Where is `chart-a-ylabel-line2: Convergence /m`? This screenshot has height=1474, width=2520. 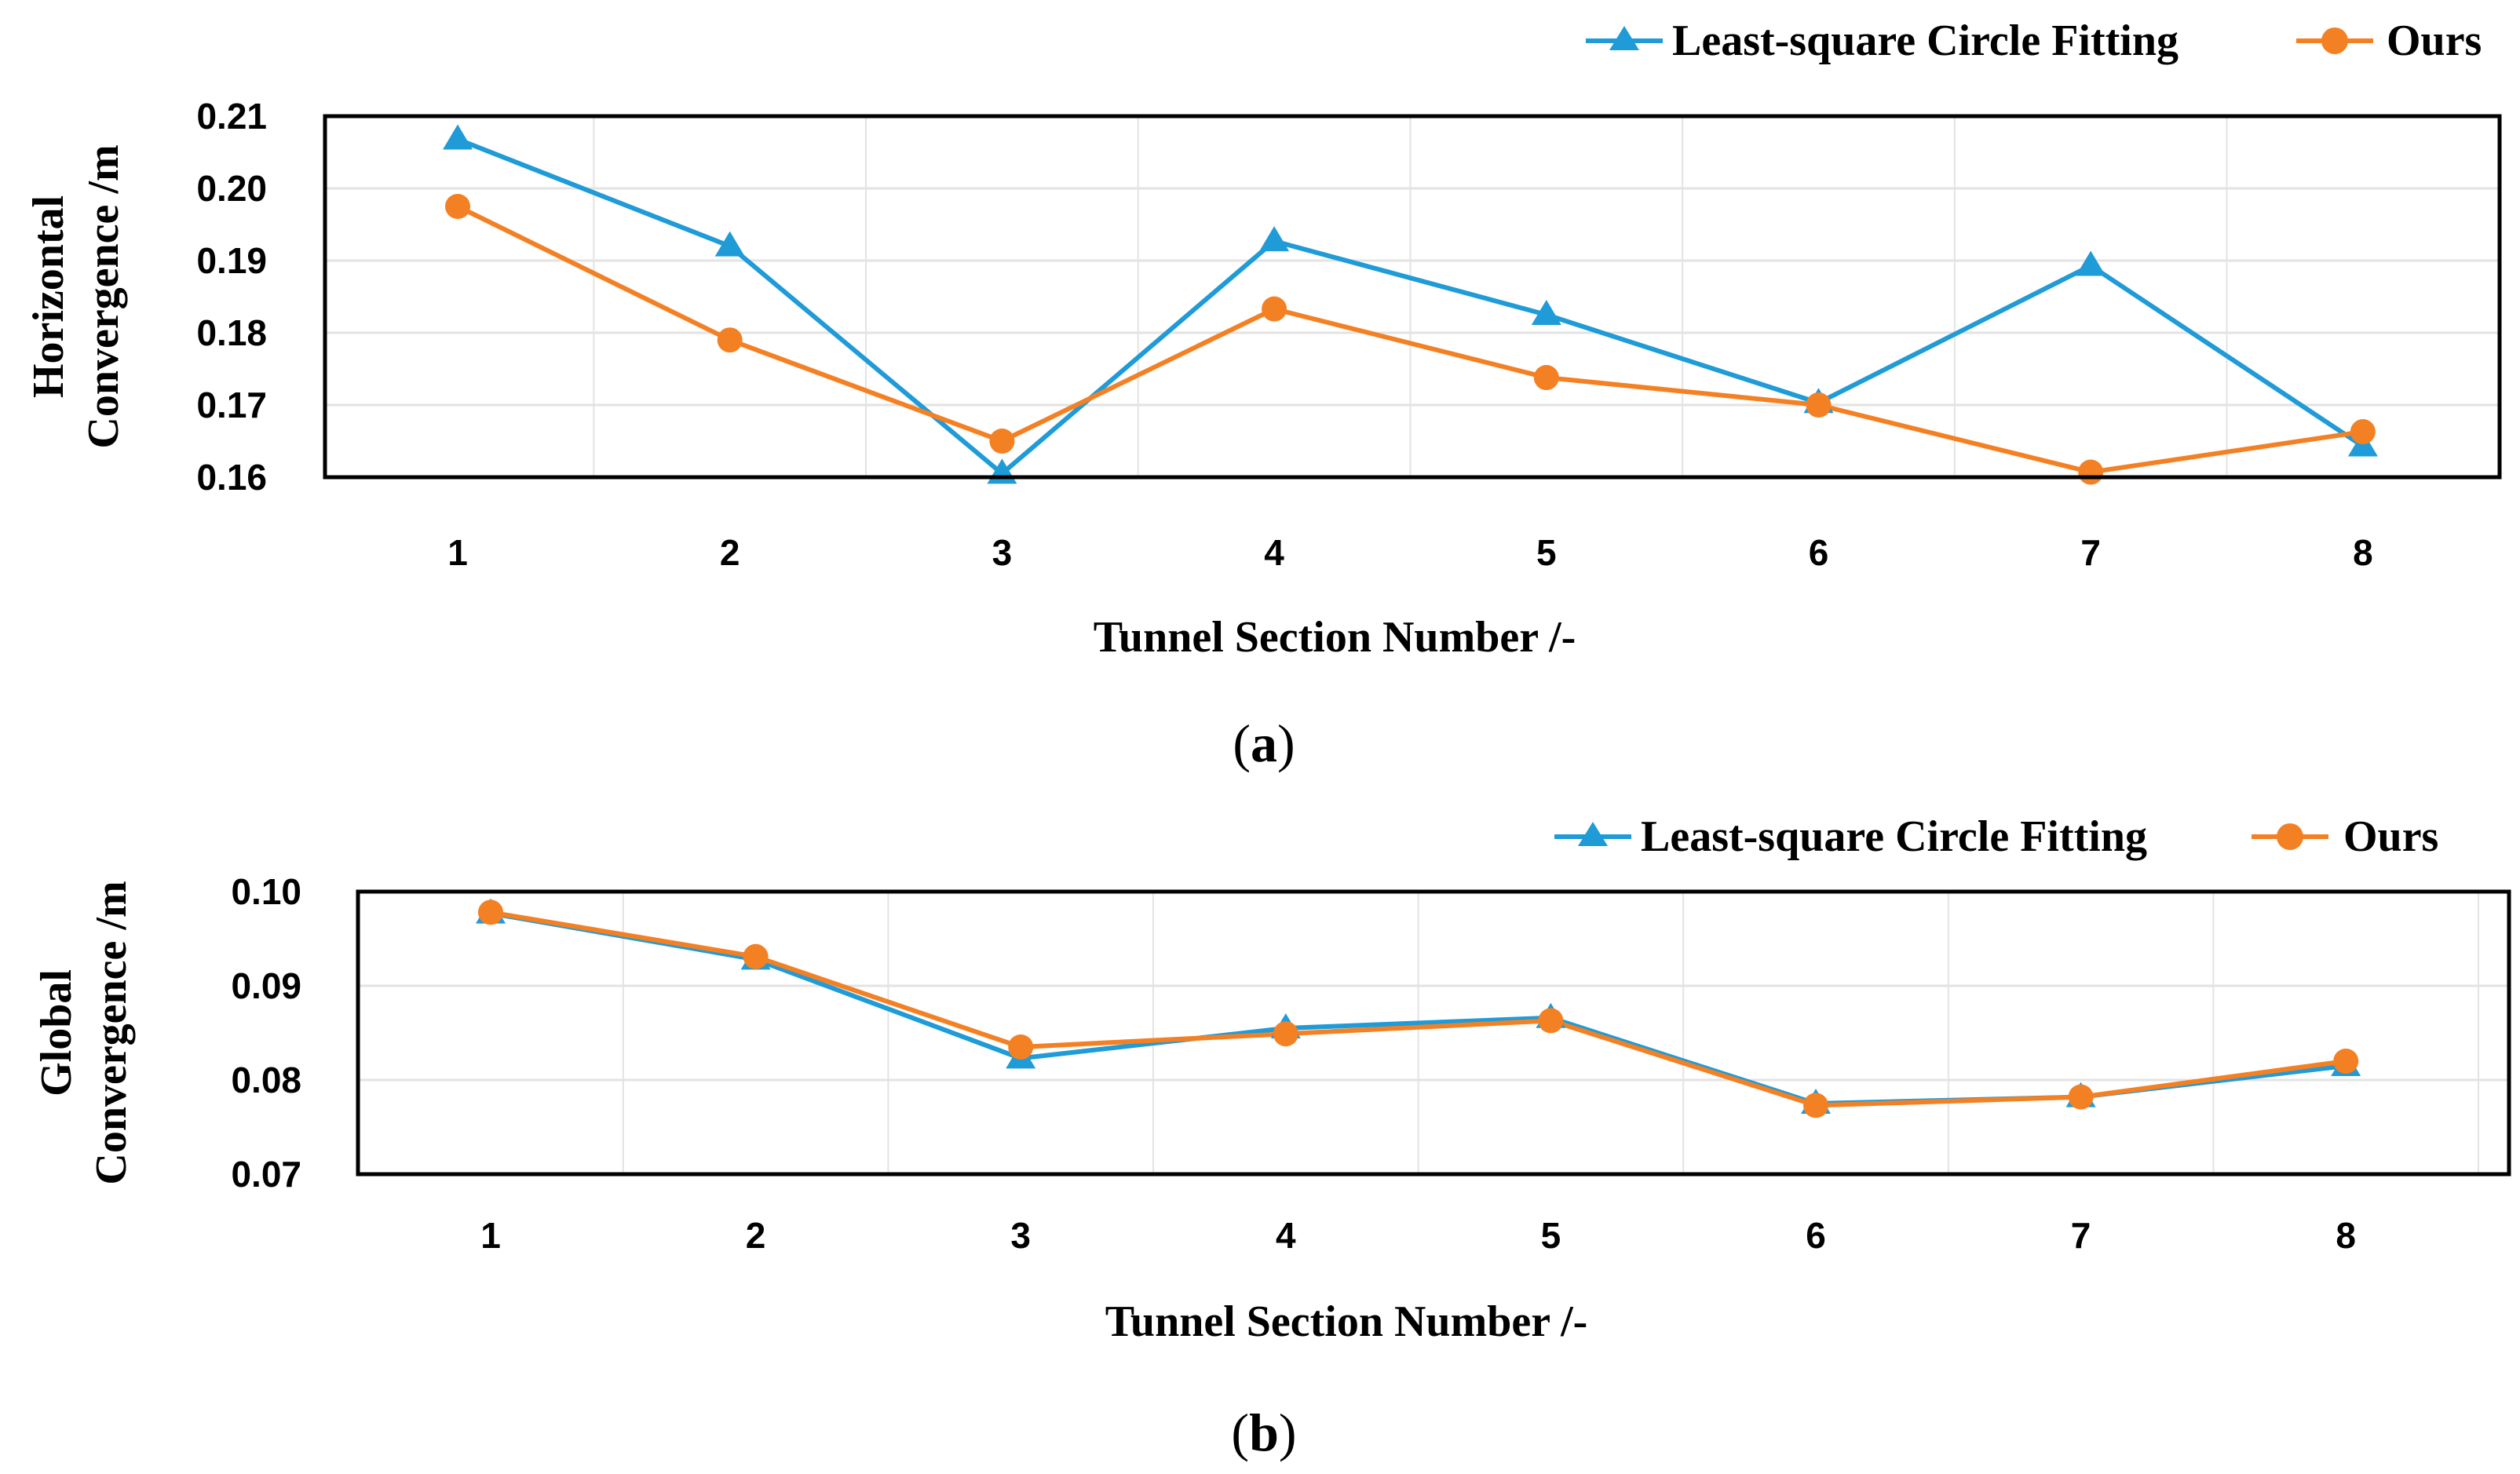
chart-a-ylabel-line2: Convergence /m is located at coordinates (103, 296).